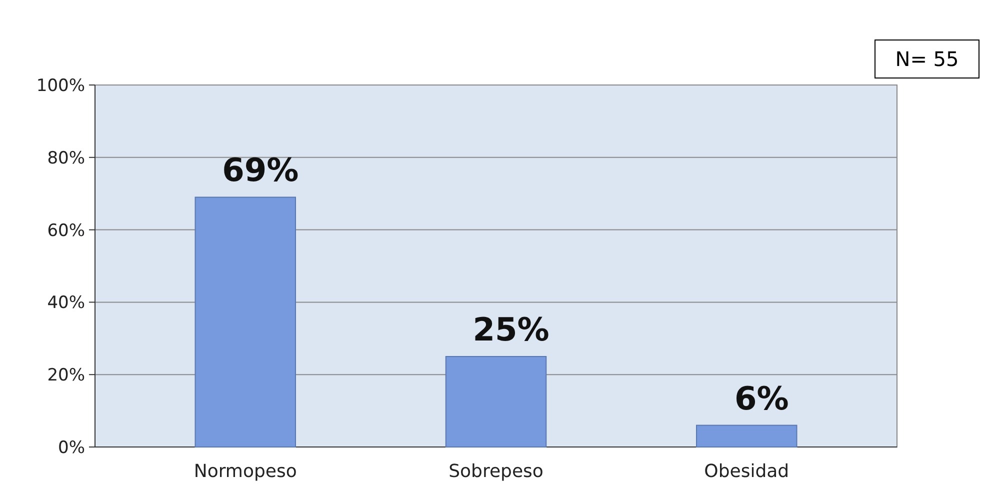 This screenshot has width=987, height=492. What do you see at coordinates (66, 230) in the screenshot?
I see `y-tick-label: 60%` at bounding box center [66, 230].